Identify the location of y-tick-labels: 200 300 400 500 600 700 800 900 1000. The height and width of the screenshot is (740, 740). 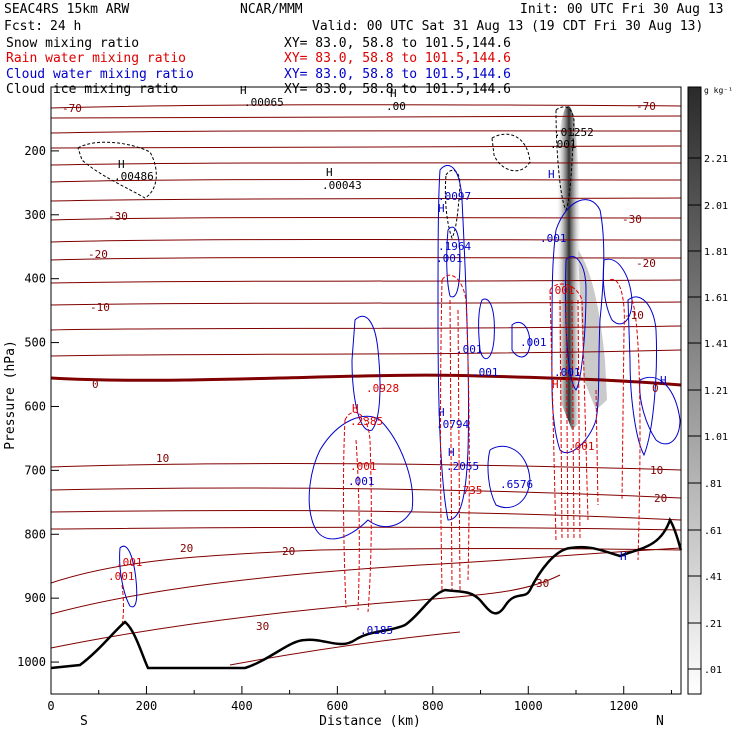
(31, 406).